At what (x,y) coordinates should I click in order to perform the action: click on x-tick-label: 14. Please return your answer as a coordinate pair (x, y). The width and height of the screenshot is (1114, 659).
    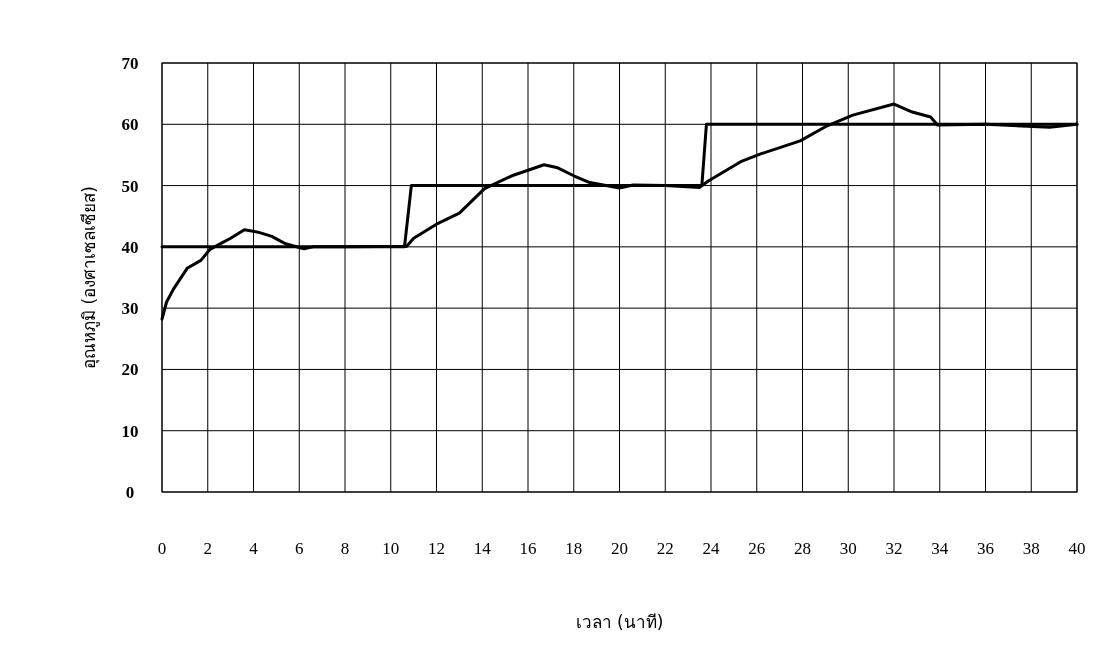
    Looking at the image, I should click on (482, 548).